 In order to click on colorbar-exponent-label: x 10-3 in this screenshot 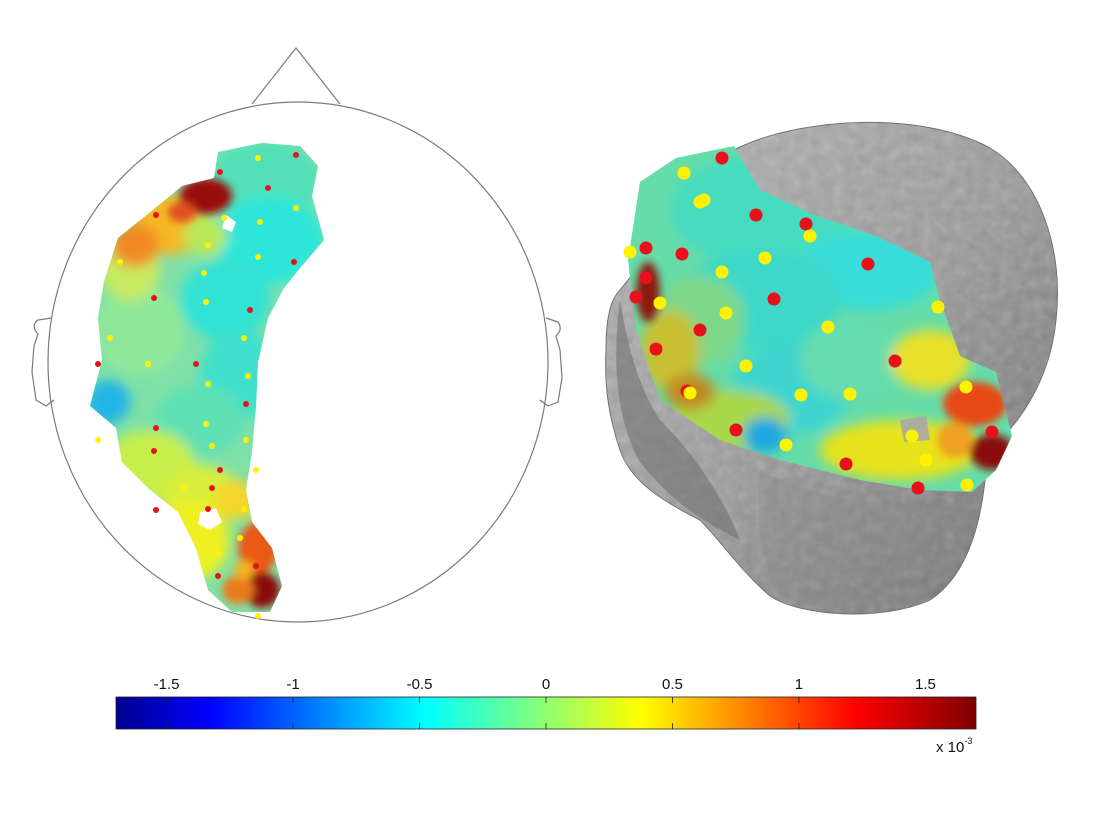, I will do `click(954, 746)`.